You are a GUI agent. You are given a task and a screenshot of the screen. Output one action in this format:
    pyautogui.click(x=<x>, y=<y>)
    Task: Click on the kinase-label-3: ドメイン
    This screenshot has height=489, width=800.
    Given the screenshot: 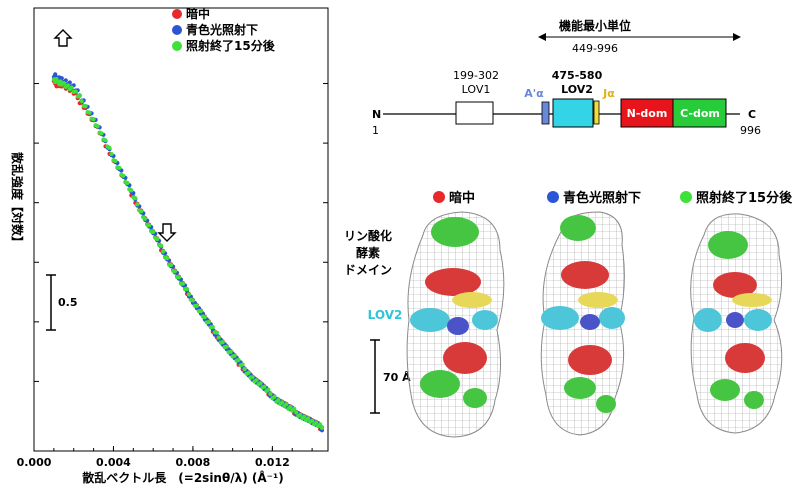 What is the action you would take?
    pyautogui.click(x=368, y=270)
    